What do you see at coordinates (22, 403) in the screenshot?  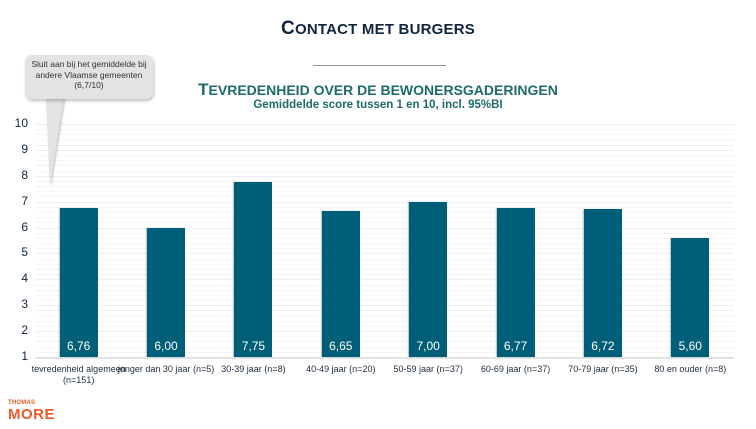 I see `logo-line1: THOMAS` at bounding box center [22, 403].